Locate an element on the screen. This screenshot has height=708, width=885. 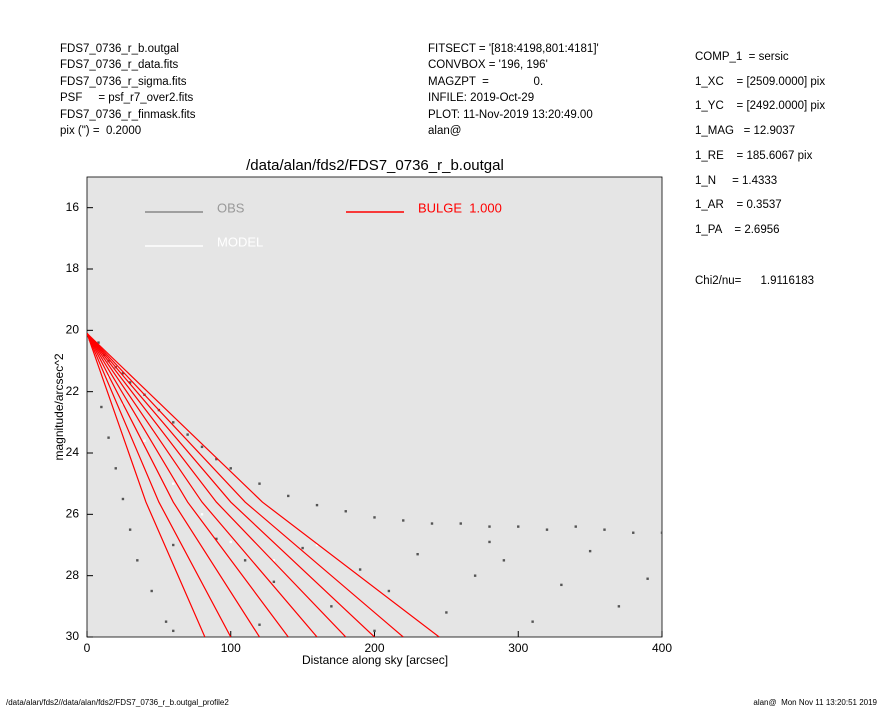
x-tick-label: 100 is located at coordinates (231, 648).